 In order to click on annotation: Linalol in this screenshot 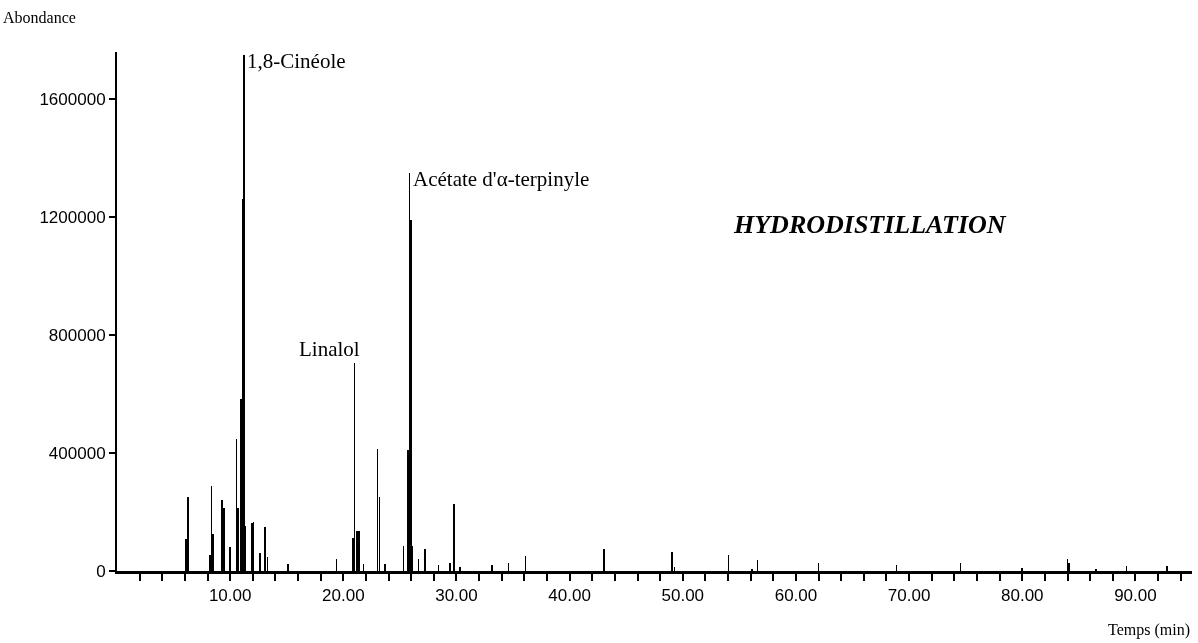, I will do `click(329, 349)`.